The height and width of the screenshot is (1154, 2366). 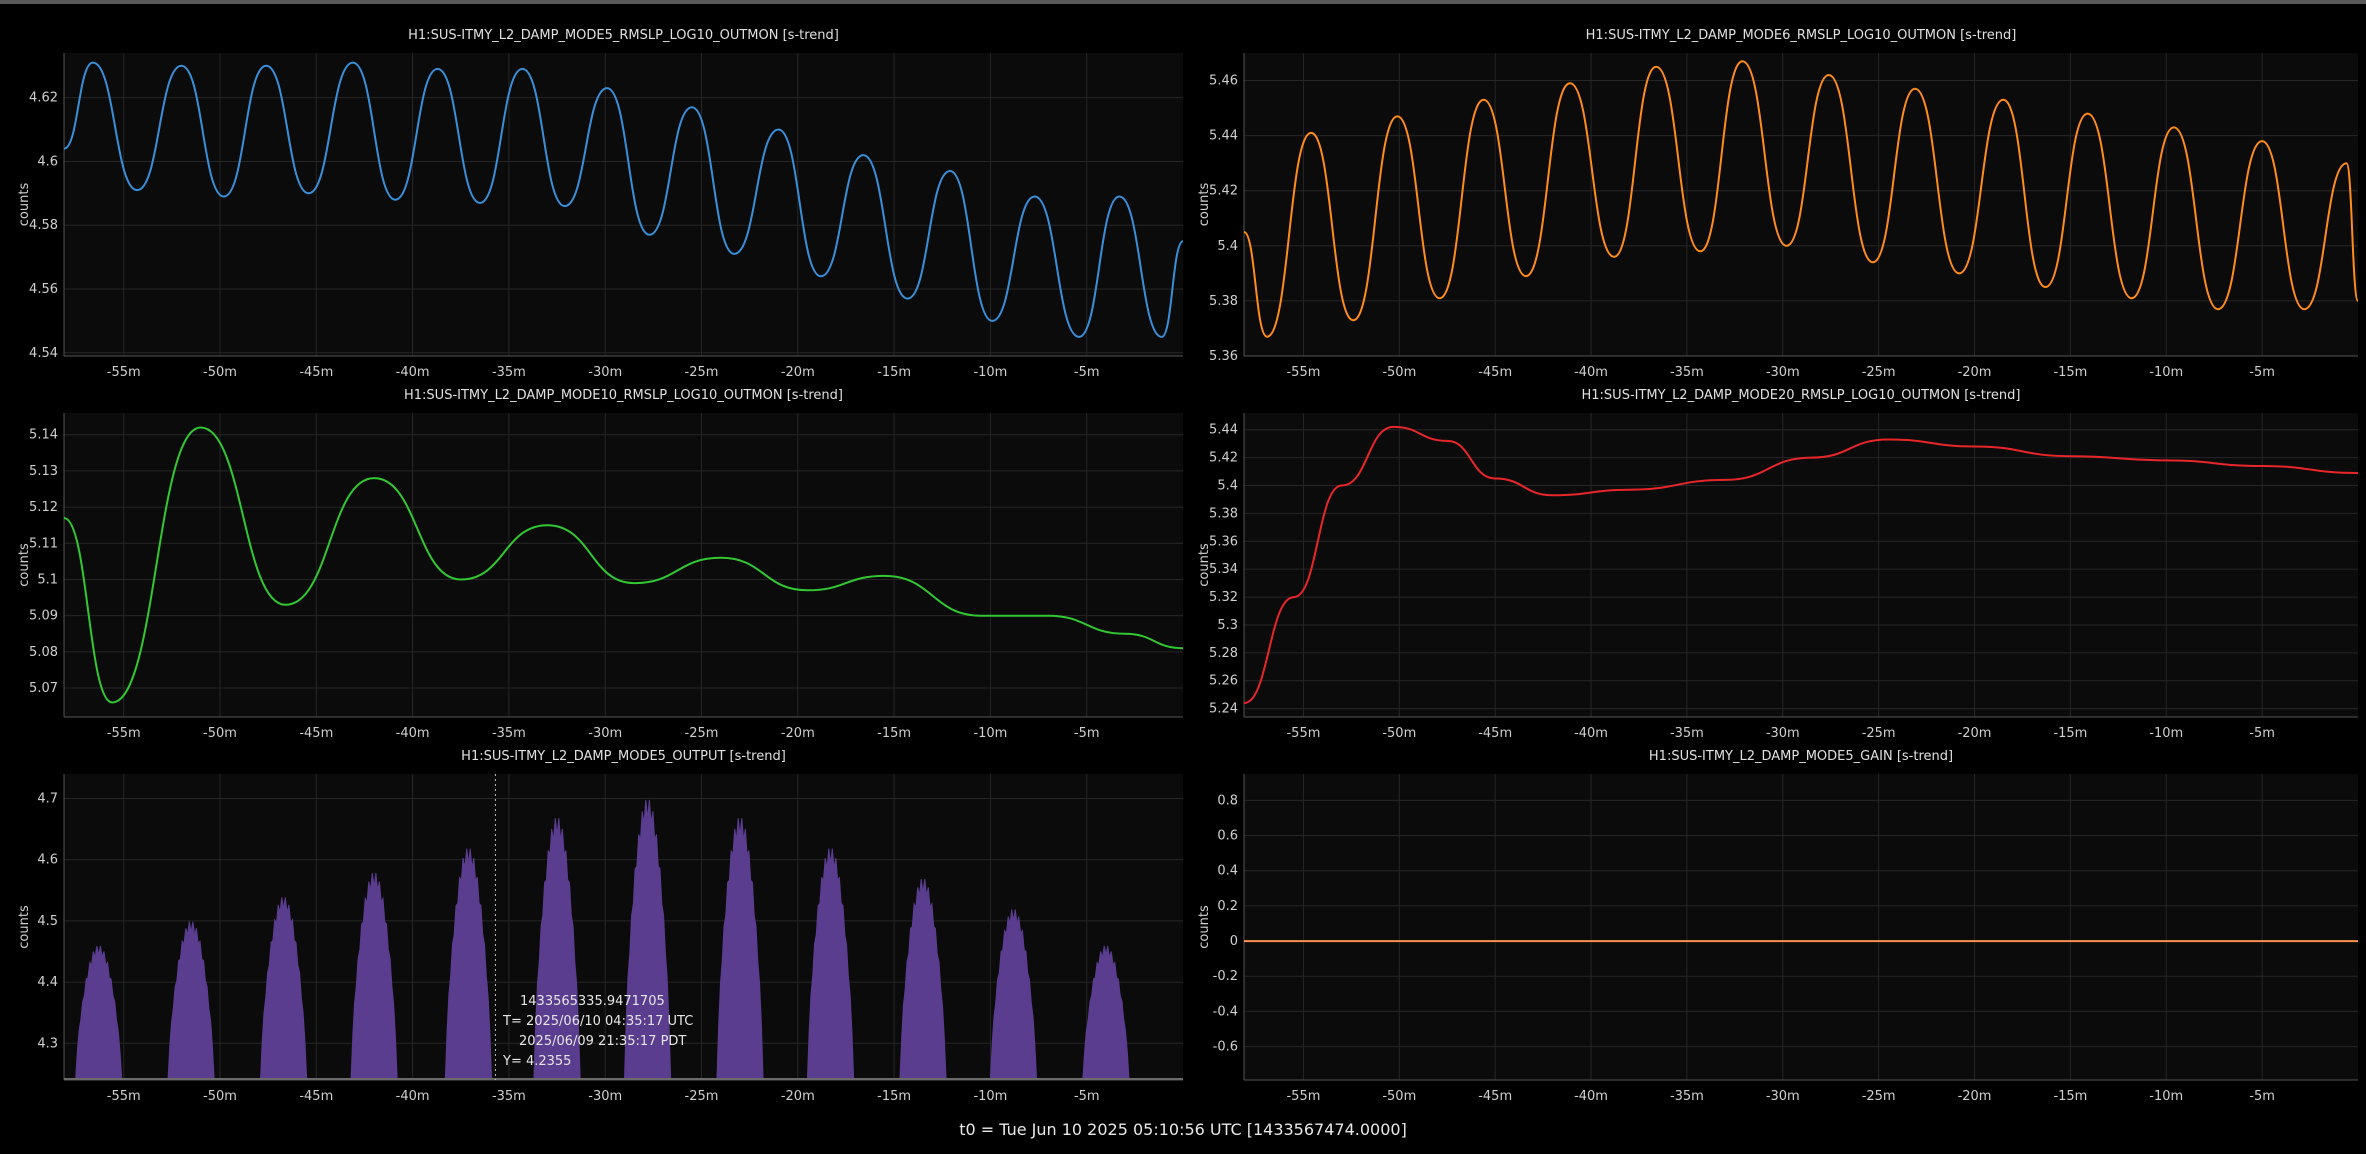 What do you see at coordinates (1225, 976) in the screenshot?
I see `y-tick-label: -0.2` at bounding box center [1225, 976].